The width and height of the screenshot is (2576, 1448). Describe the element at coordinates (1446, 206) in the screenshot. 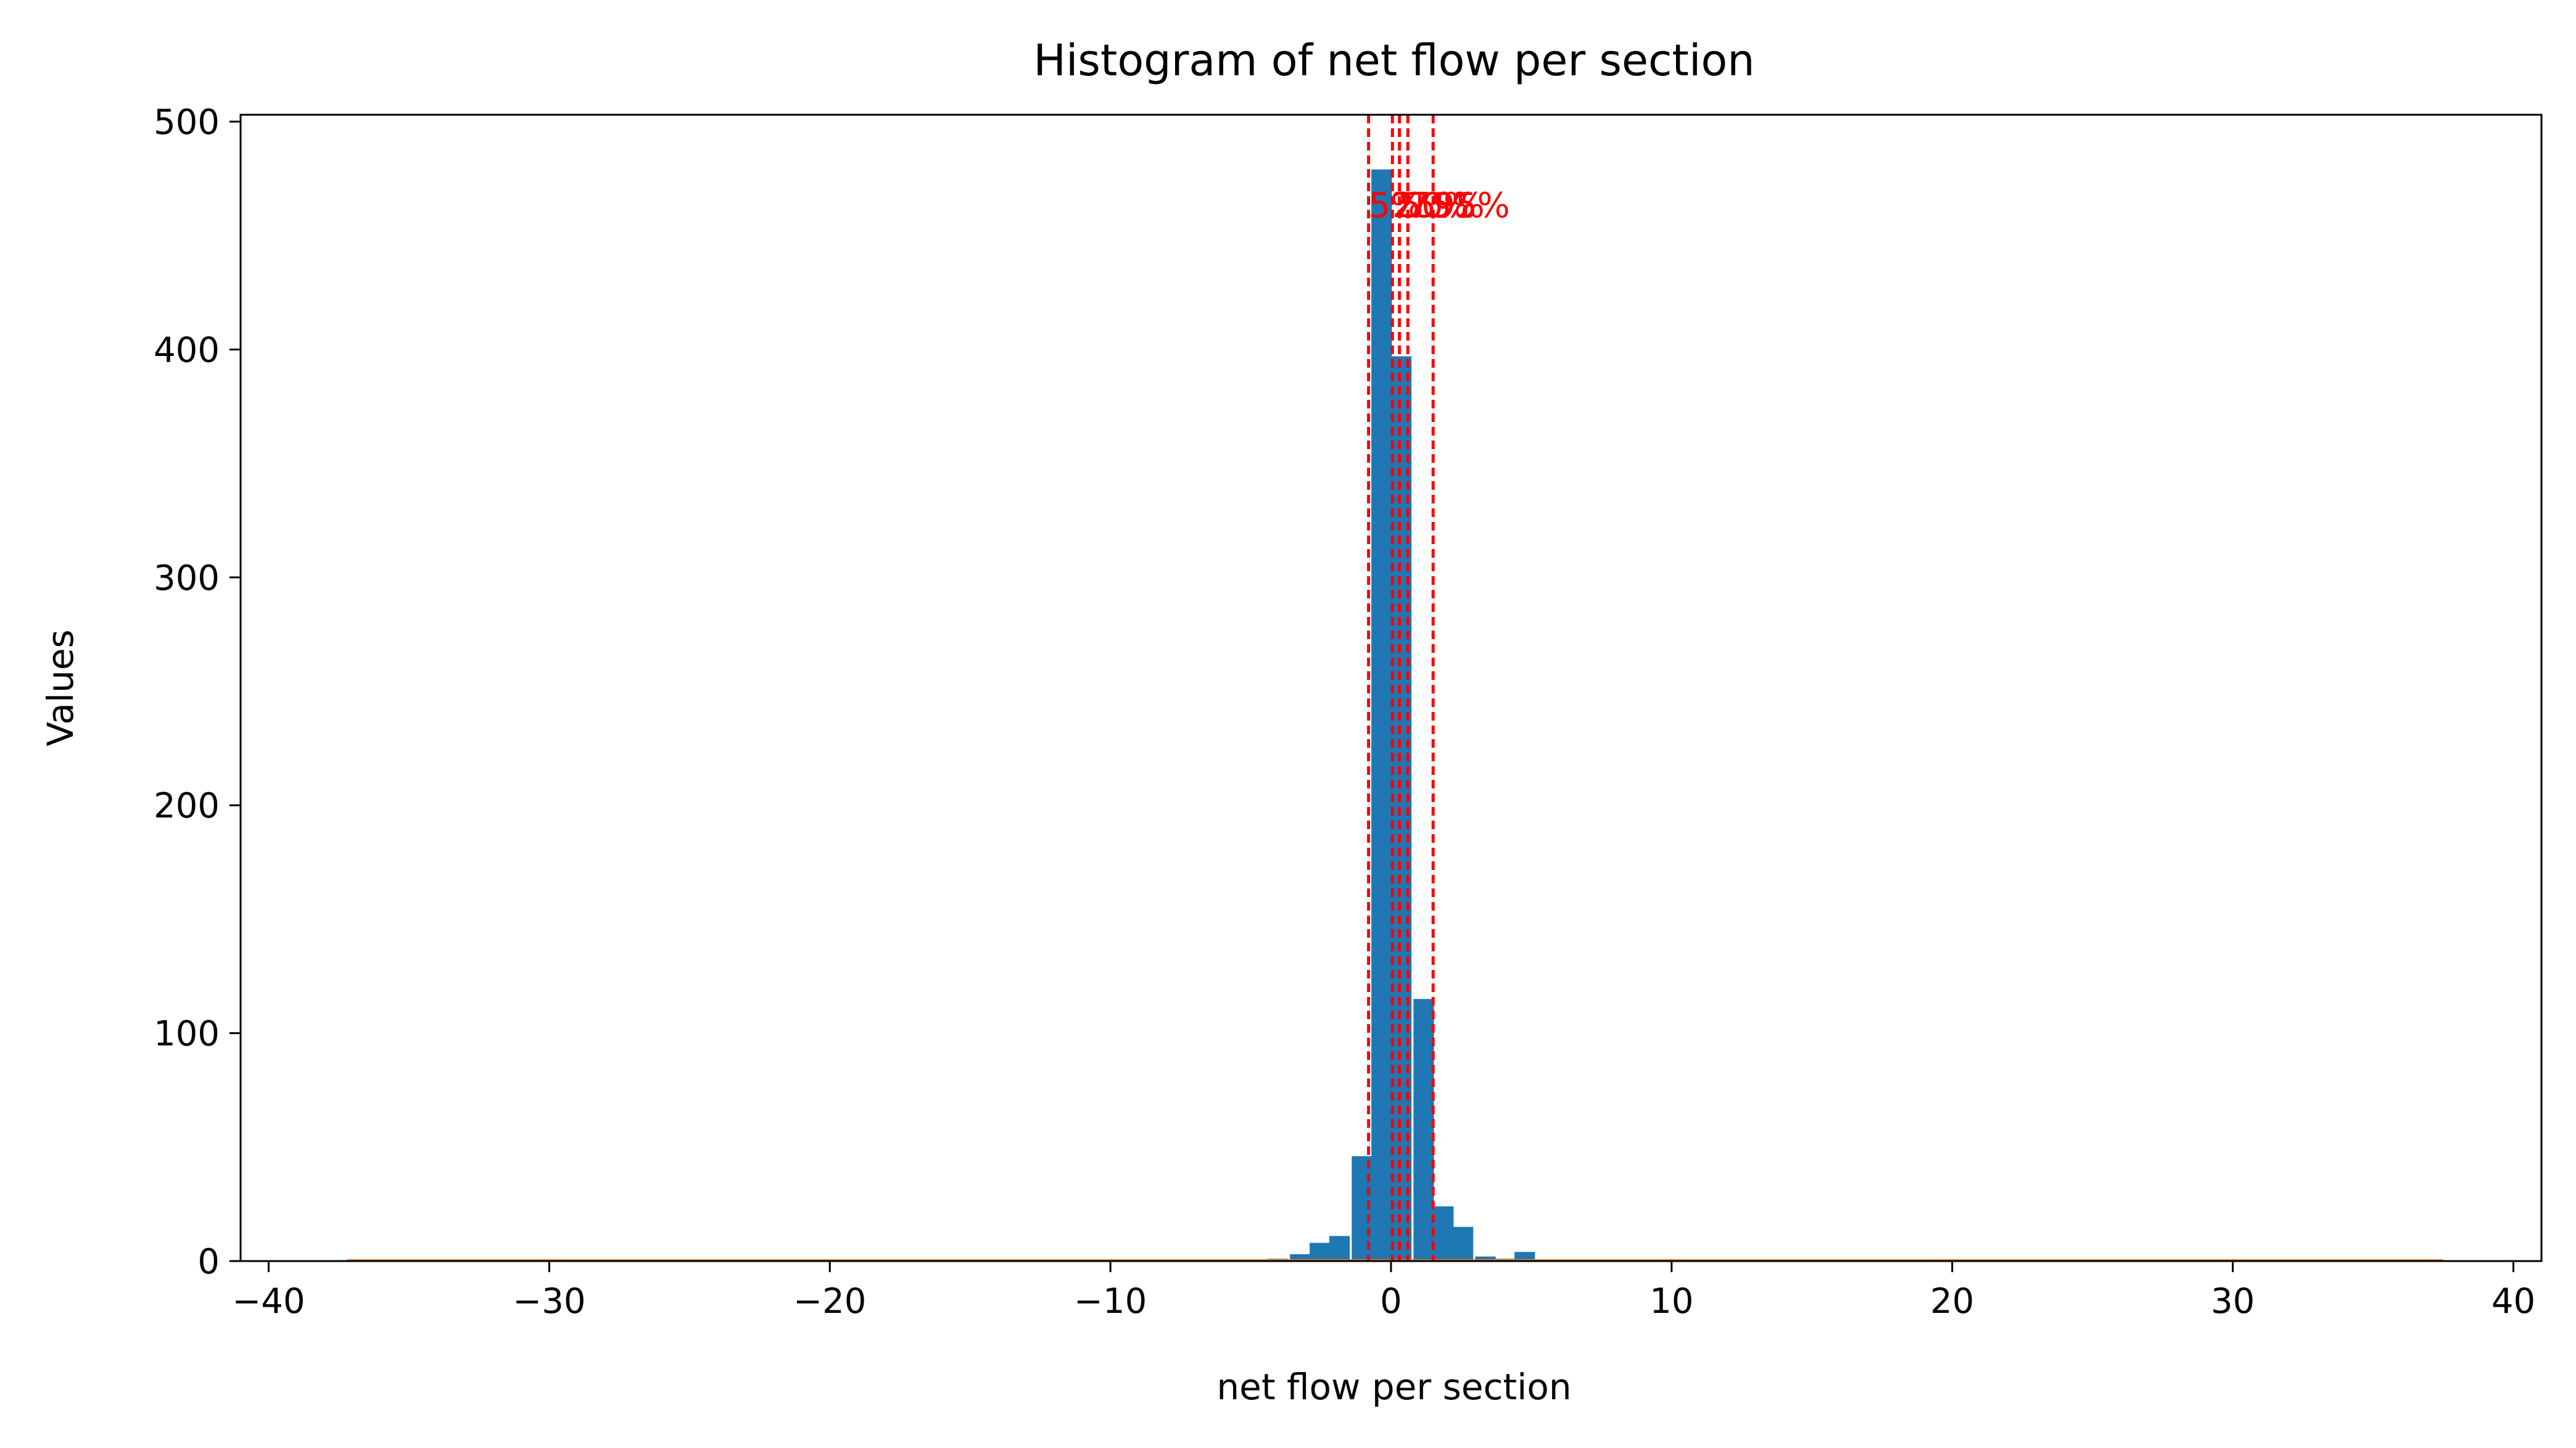

I see `percentile-label-3: 75%` at that location.